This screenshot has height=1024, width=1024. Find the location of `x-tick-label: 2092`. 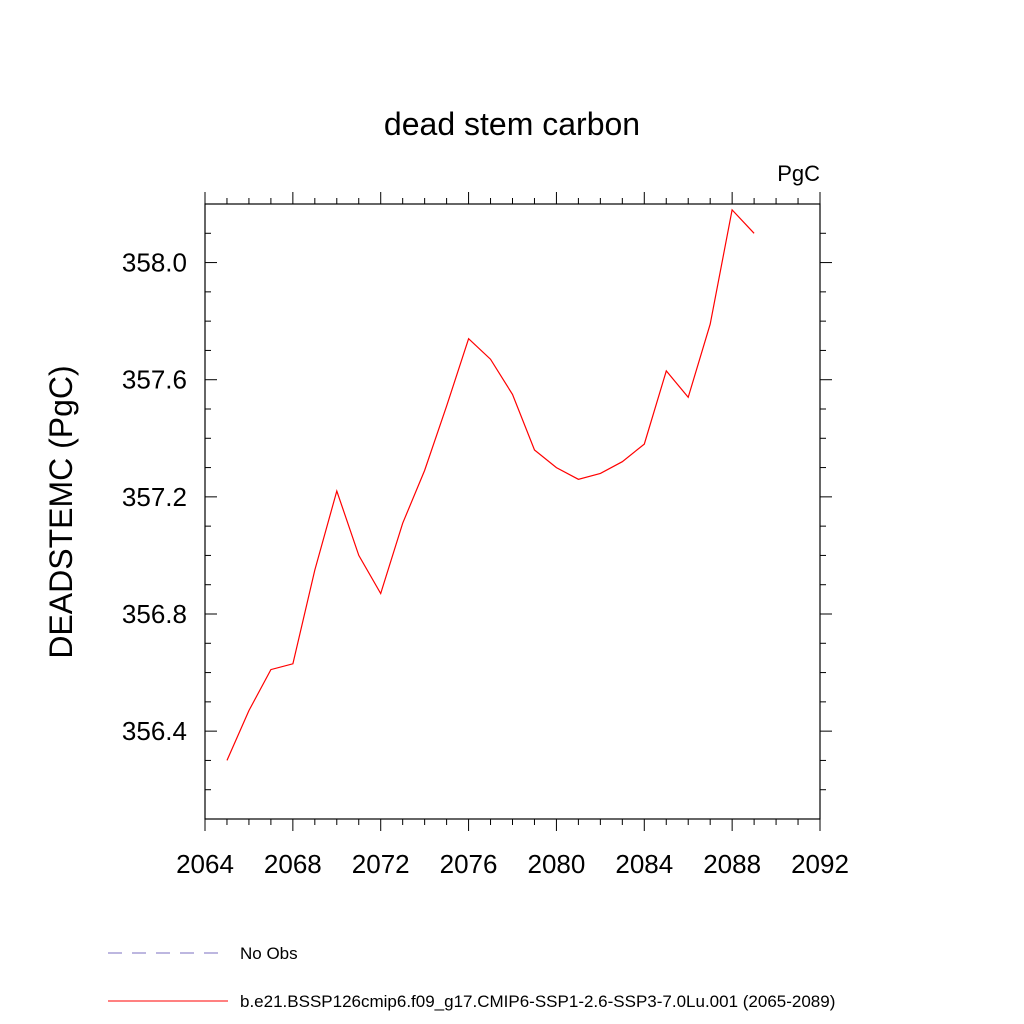

x-tick-label: 2092 is located at coordinates (820, 864).